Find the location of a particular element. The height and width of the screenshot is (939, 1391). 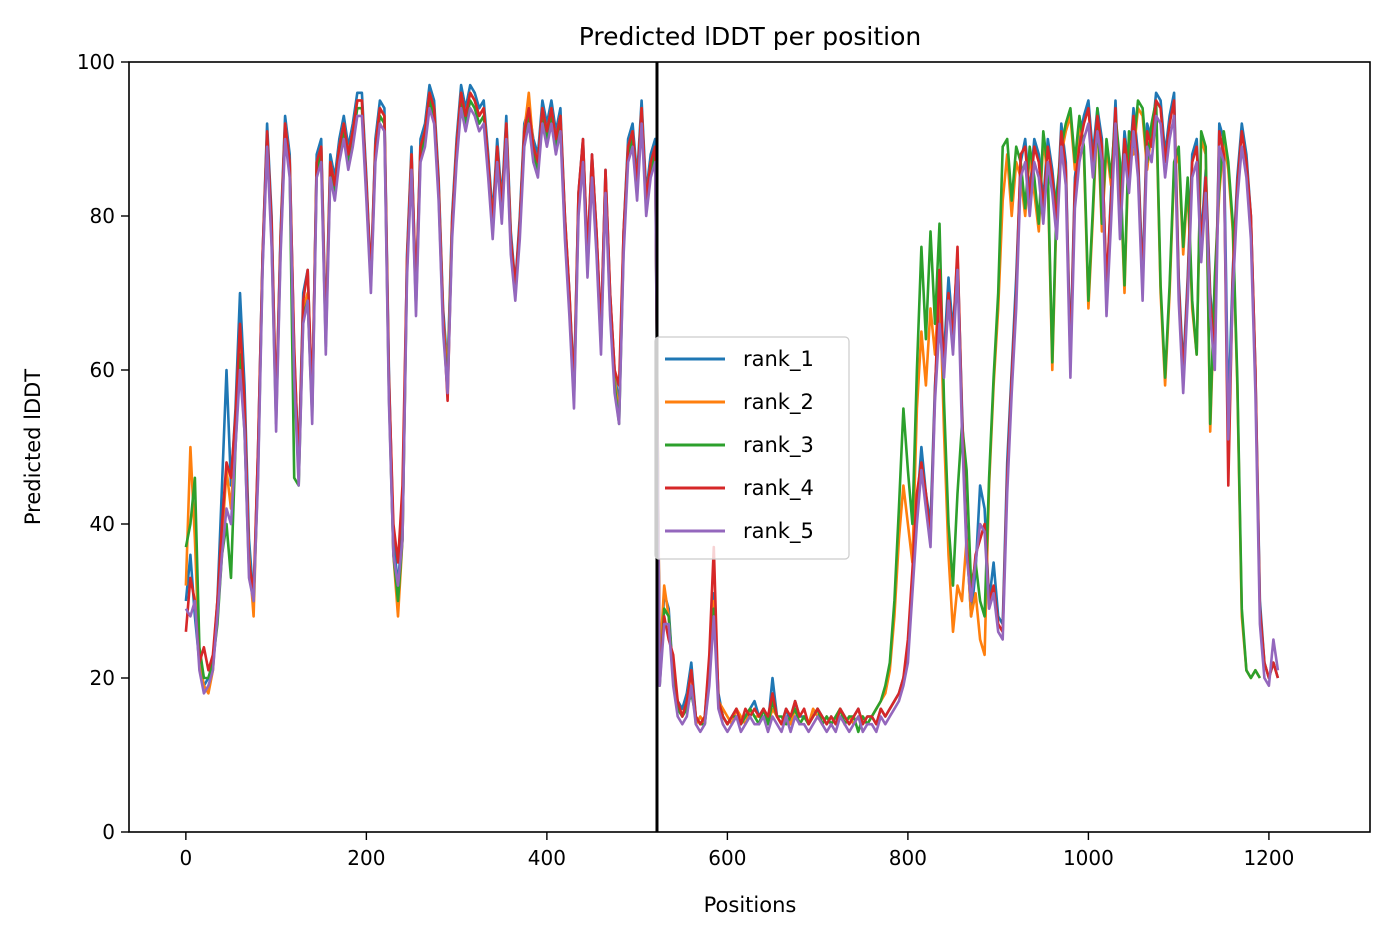

x-axis-ticks: 0 200 400 600 800 1000 1200 is located at coordinates (736, 851).